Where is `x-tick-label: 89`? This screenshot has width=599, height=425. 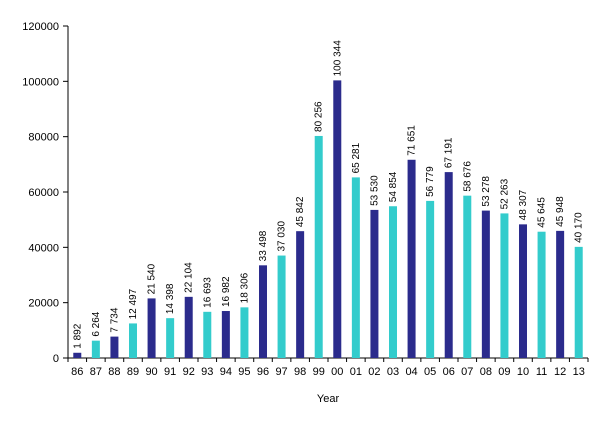 x-tick-label: 89 is located at coordinates (133, 372).